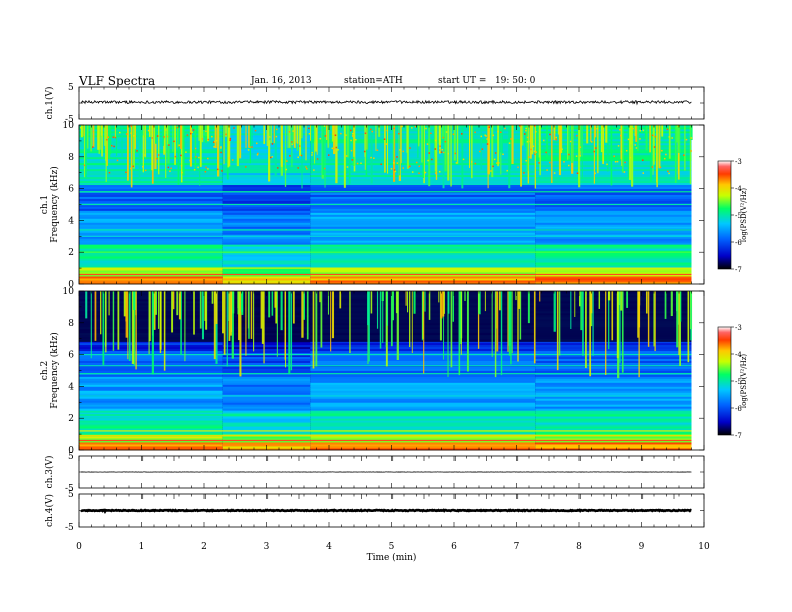 This screenshot has width=792, height=612. Describe the element at coordinates (69, 489) in the screenshot. I see `ch3-voltage-ytick-label: -5` at that location.